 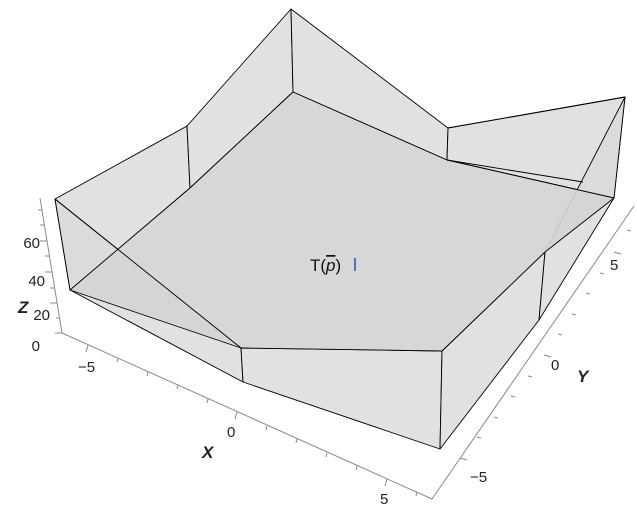 I want to click on z-axis-label: Z, so click(x=23, y=307).